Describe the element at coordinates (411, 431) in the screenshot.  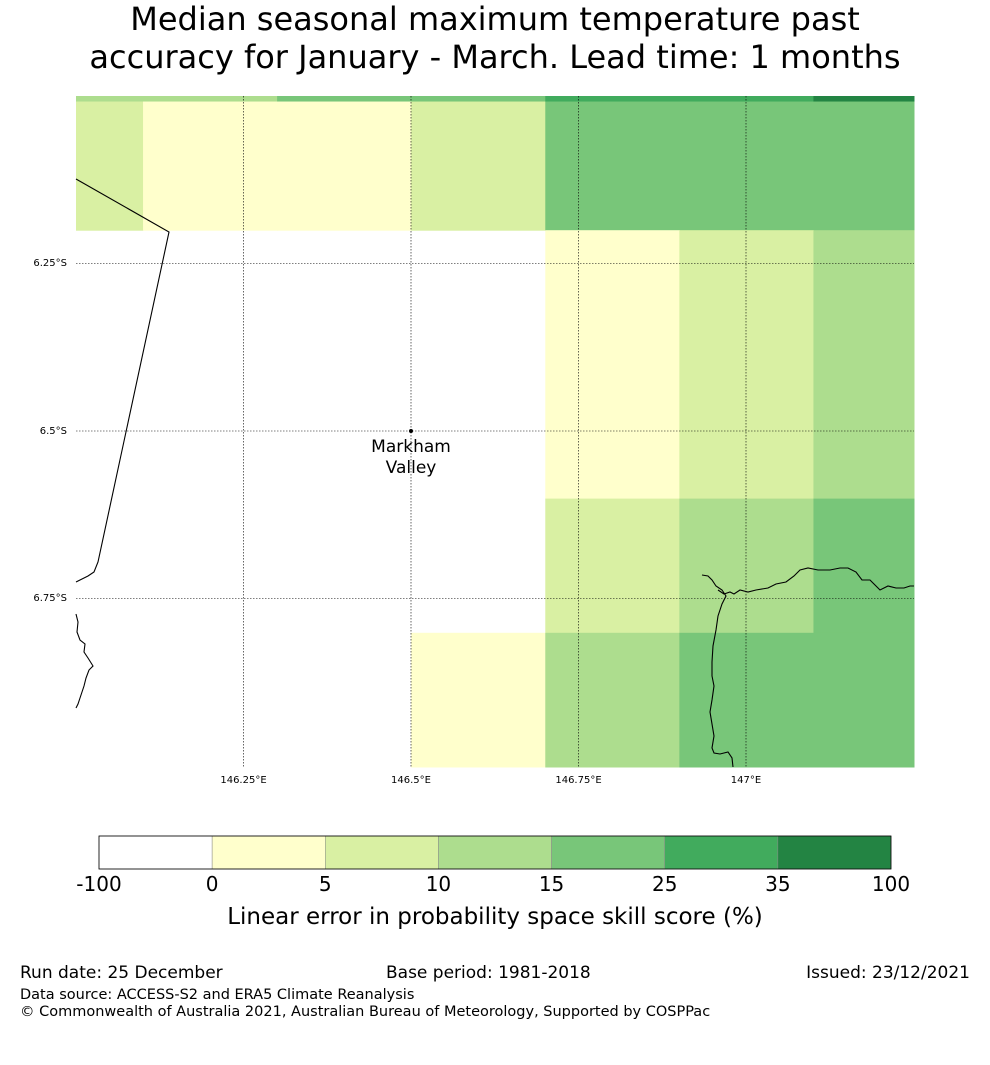
I see `location-marker` at that location.